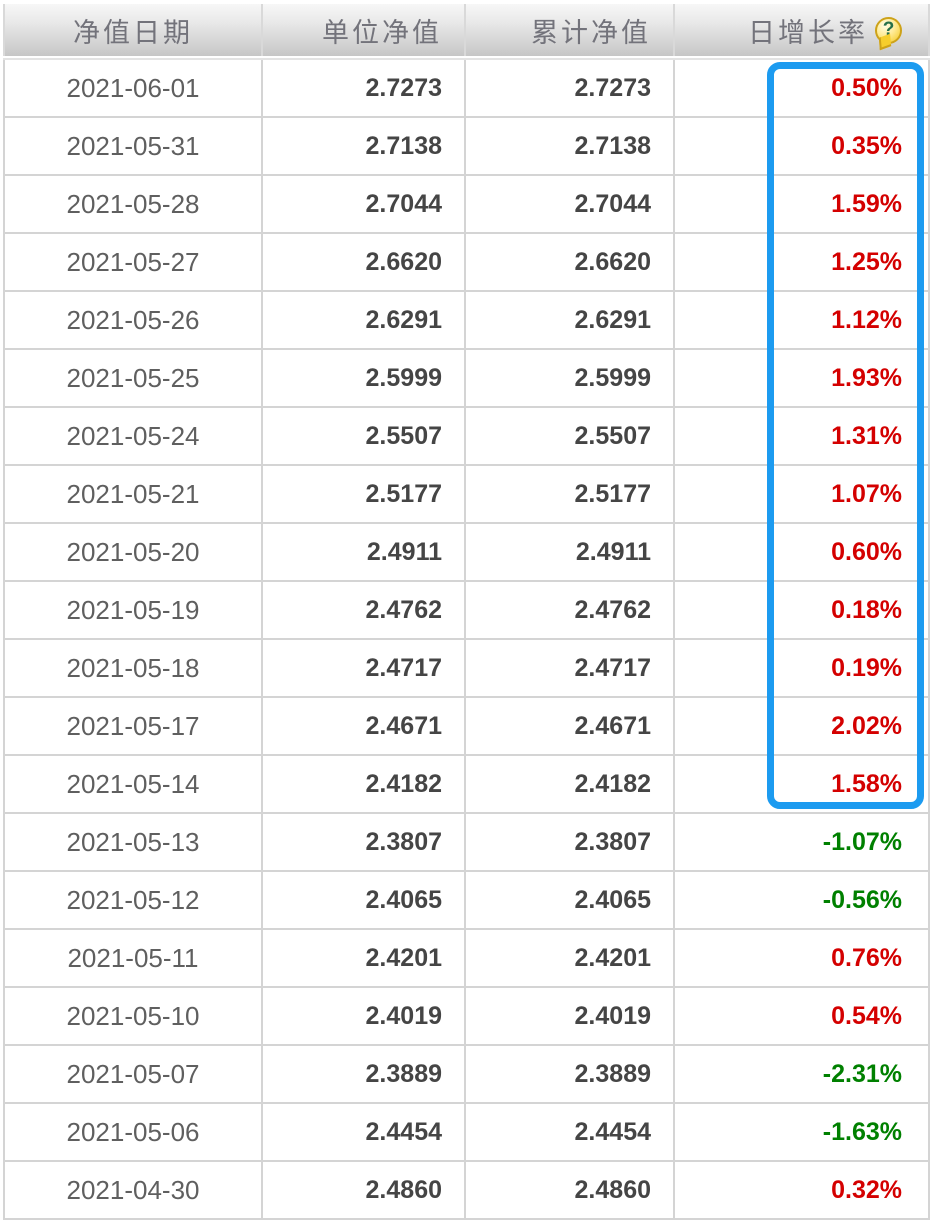 The image size is (935, 1229). I want to click on cell-daily-growth: 1.12%, so click(802, 320).